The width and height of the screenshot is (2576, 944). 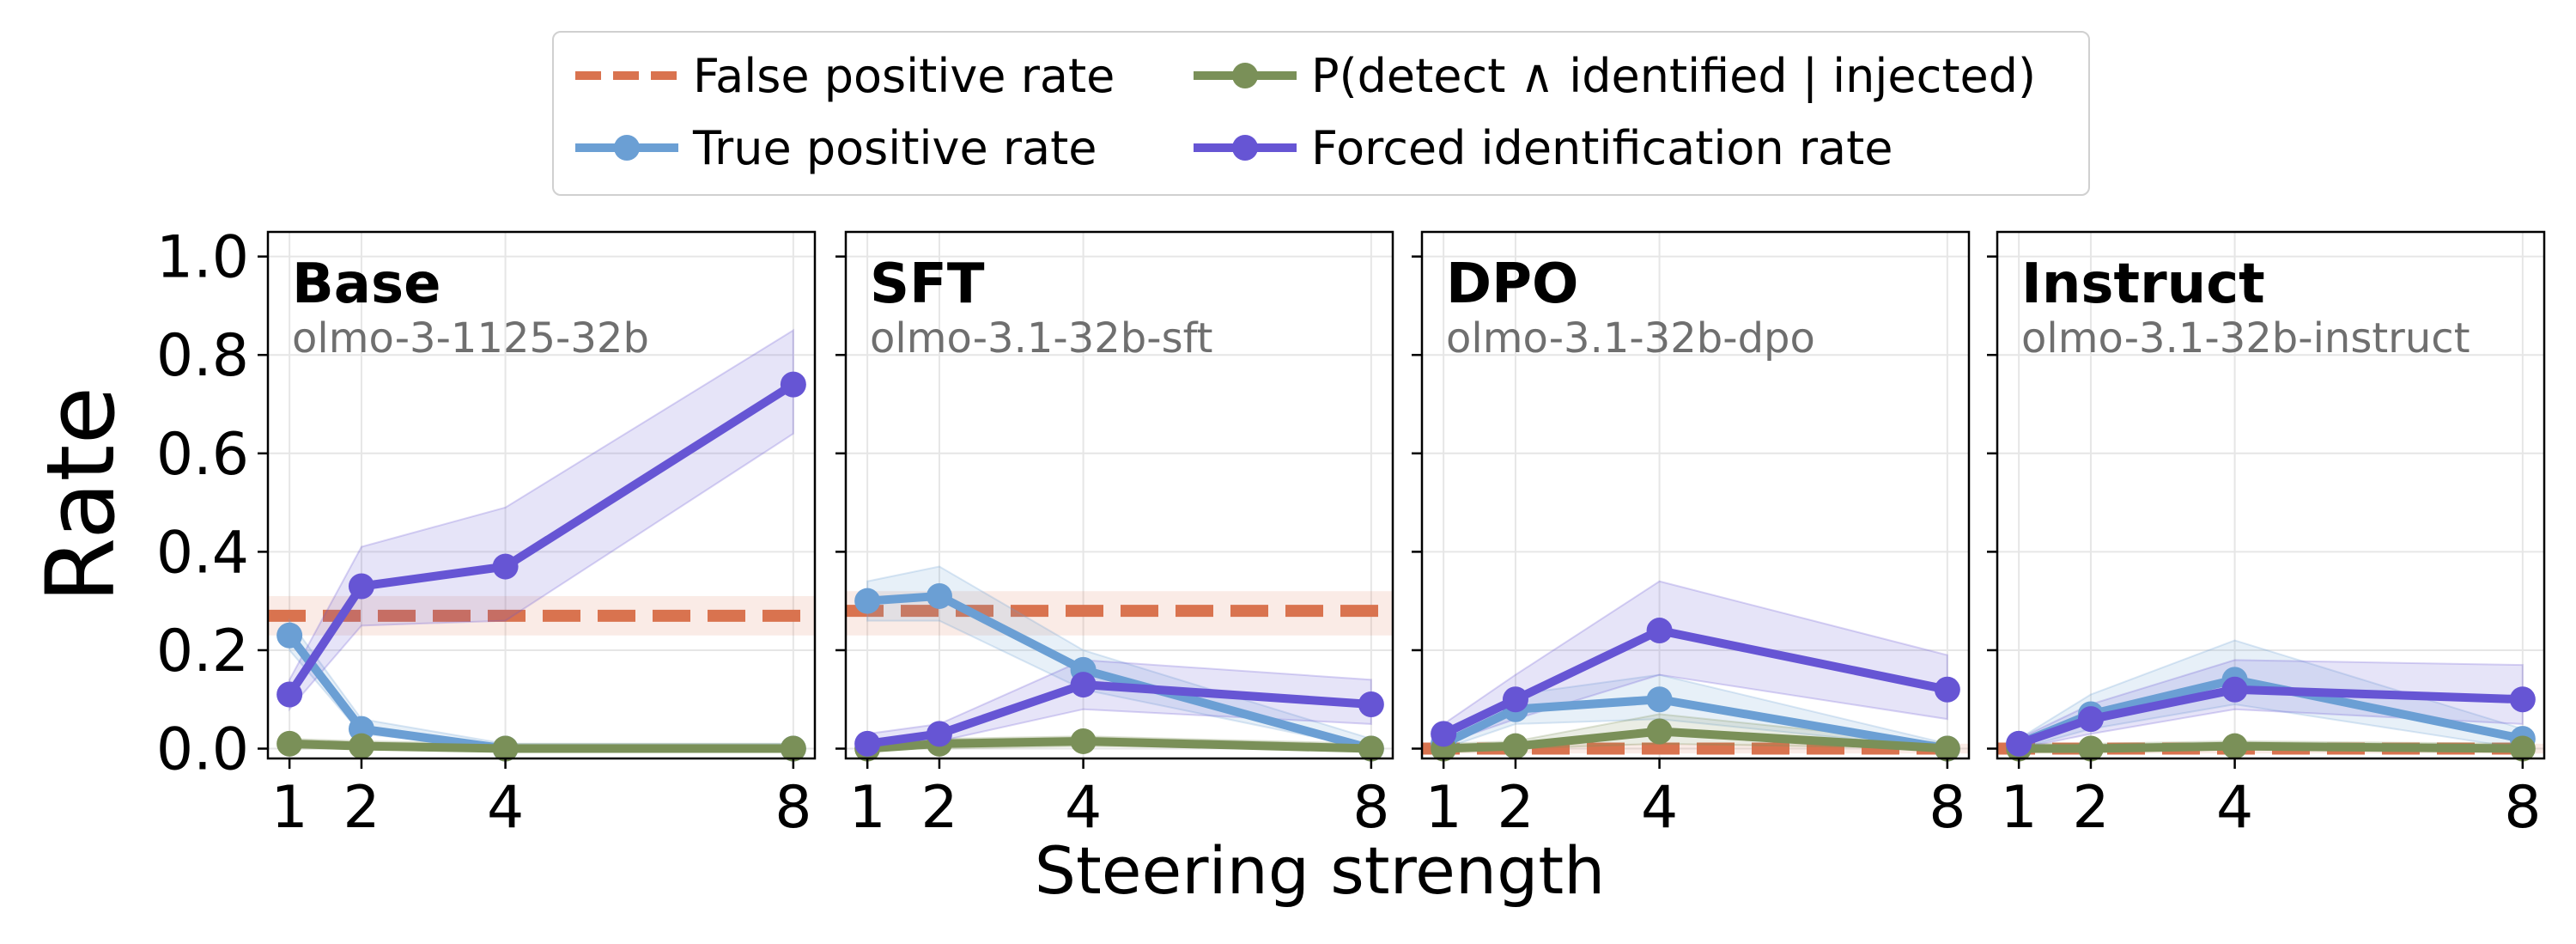 What do you see at coordinates (470, 338) in the screenshot?
I see `panel-subtitle: olmo-3-1125-32b` at bounding box center [470, 338].